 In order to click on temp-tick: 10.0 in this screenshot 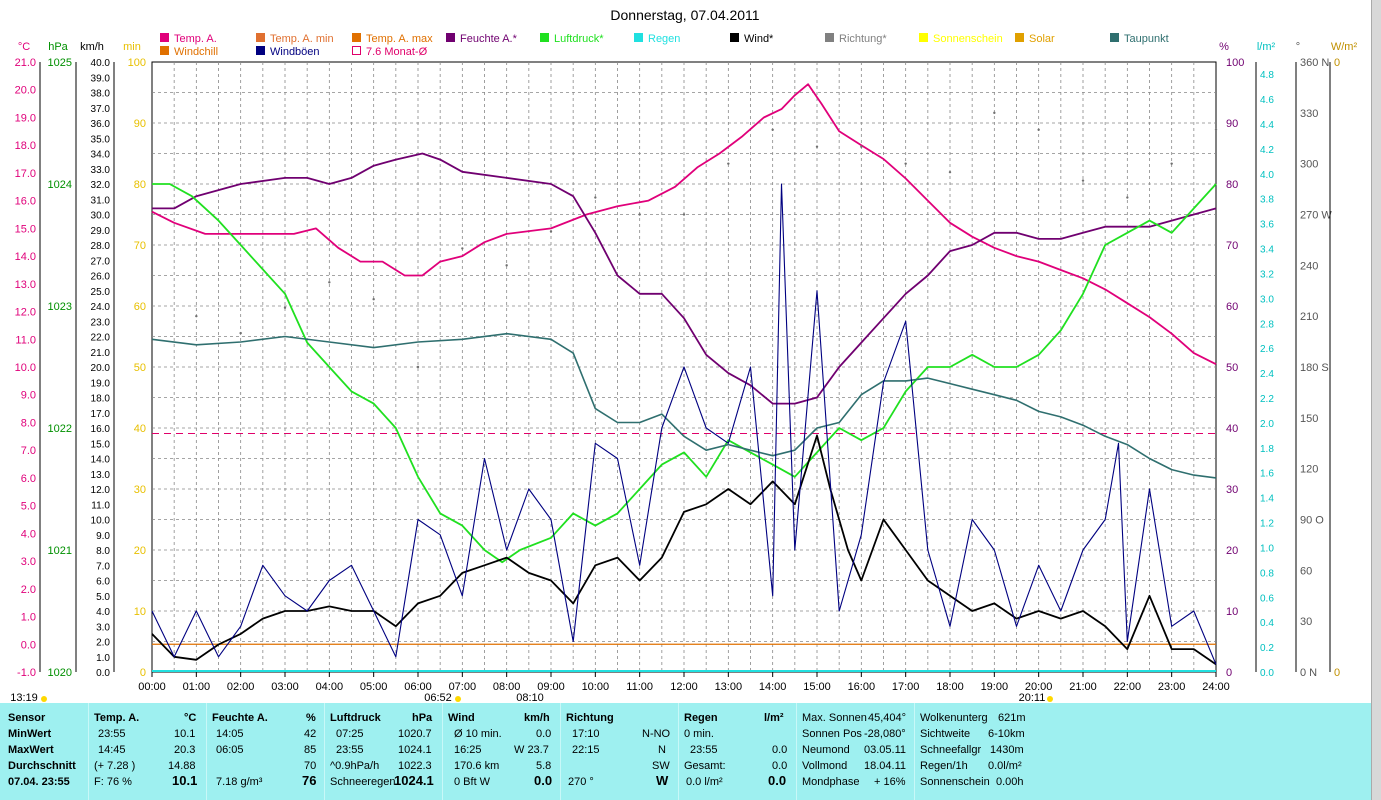, I will do `click(25, 368)`.